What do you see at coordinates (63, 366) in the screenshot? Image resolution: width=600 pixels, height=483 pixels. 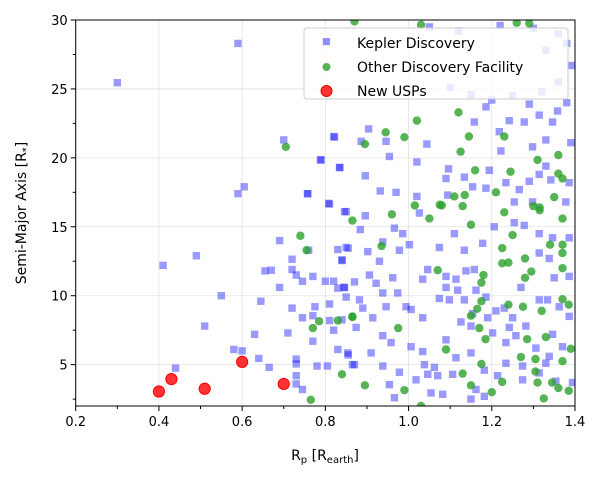 I see `y-tick-label: 5` at bounding box center [63, 366].